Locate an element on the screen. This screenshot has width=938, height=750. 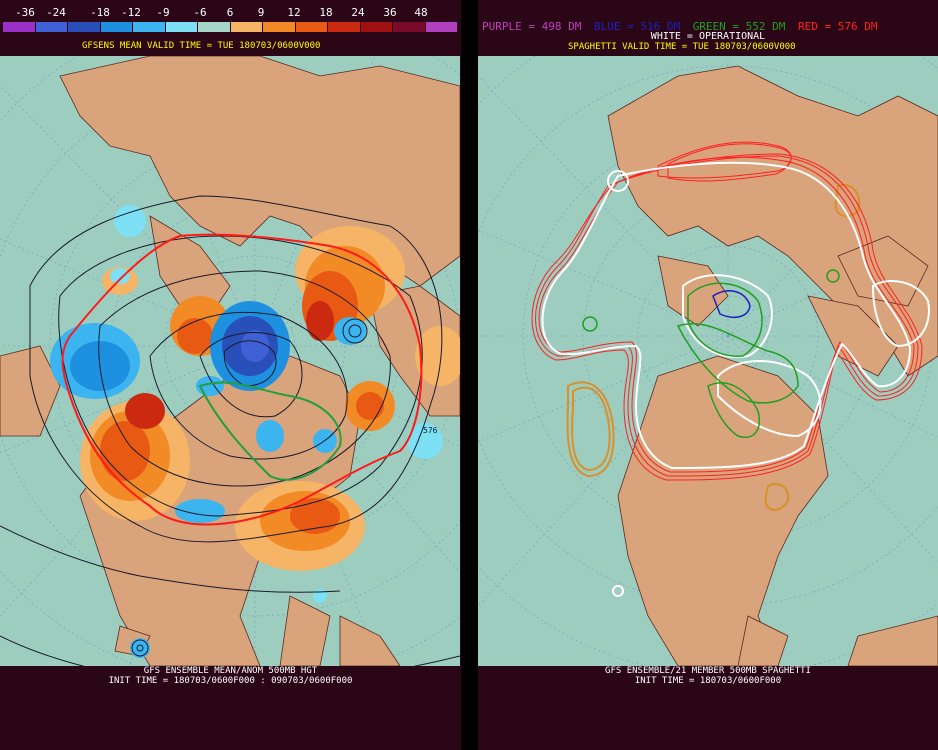
mean-footer-line1: GFS ENSEMBLE MEAN/ANOM 500MB HGT is located at coordinates (230, 671).